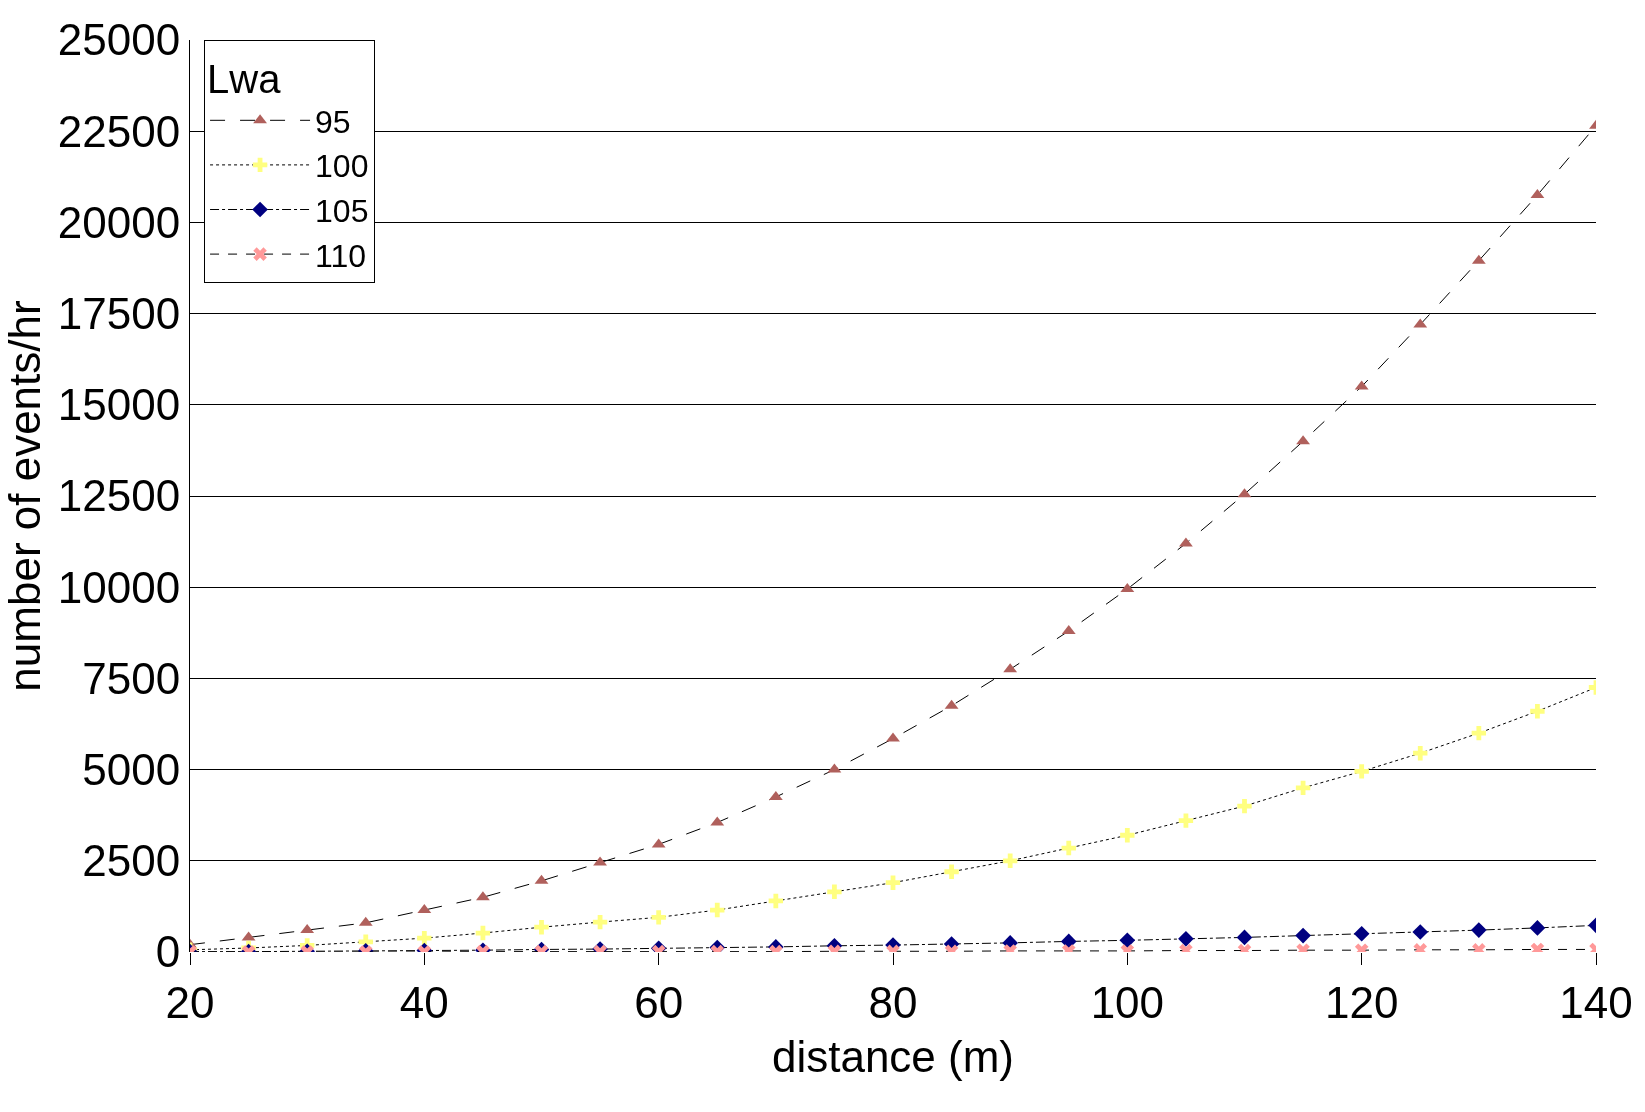 The width and height of the screenshot is (1645, 1112). I want to click on x-tick-label: 60, so click(659, 1002).